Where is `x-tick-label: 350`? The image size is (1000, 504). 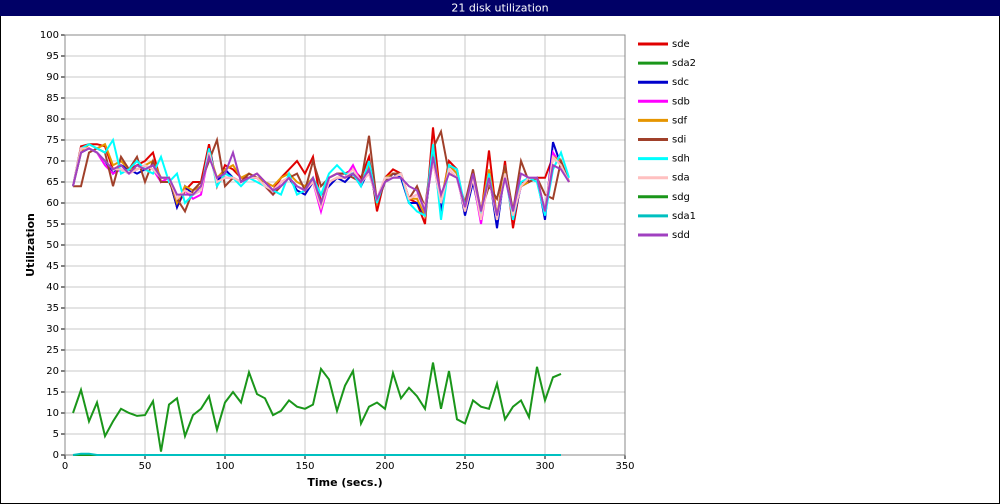
x-tick-label: 350 is located at coordinates (624, 466).